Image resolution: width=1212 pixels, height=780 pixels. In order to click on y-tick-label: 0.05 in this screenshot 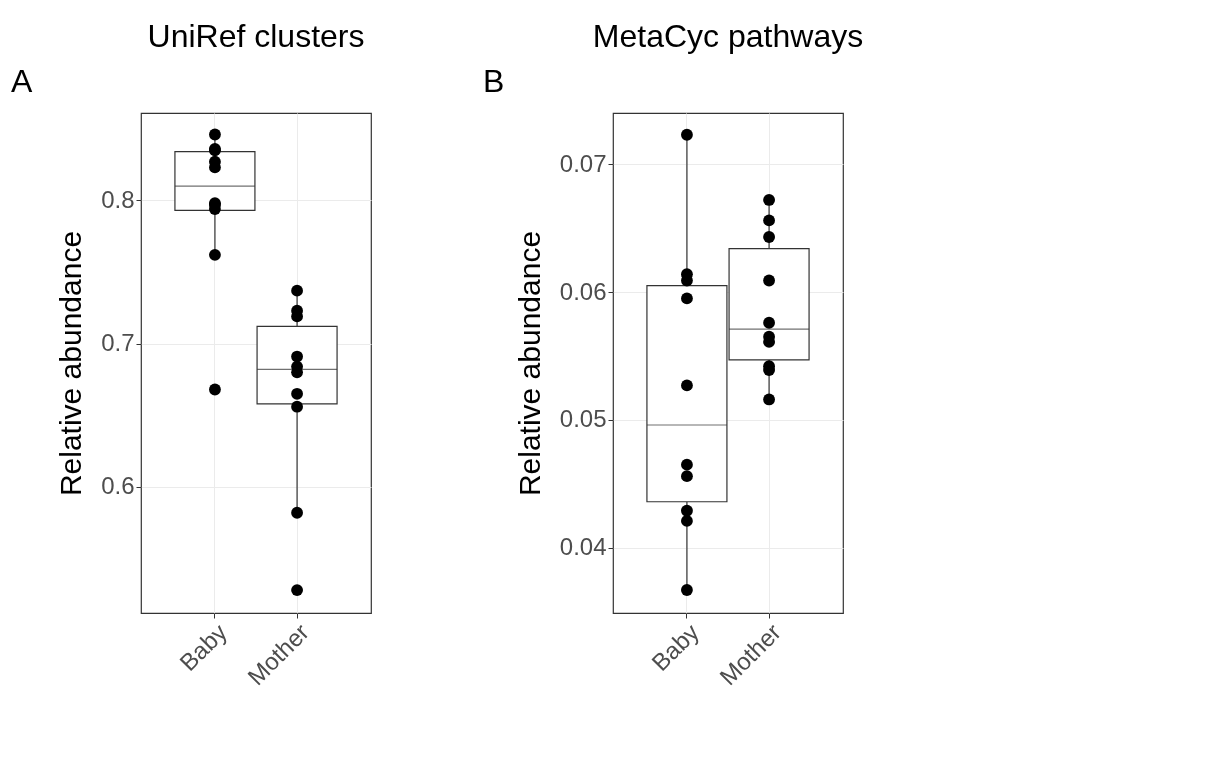, I will do `click(583, 419)`.